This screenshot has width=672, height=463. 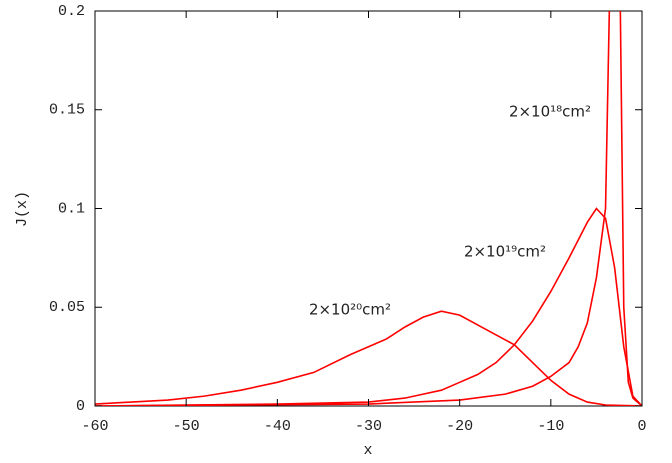 What do you see at coordinates (641, 426) in the screenshot?
I see `x-tick-label: 0` at bounding box center [641, 426].